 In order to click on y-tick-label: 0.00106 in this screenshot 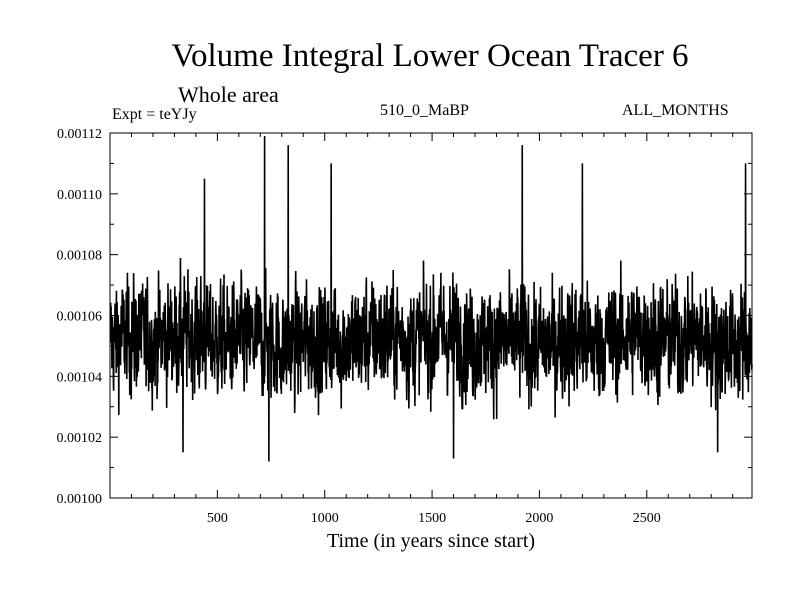, I will do `click(80, 317)`.